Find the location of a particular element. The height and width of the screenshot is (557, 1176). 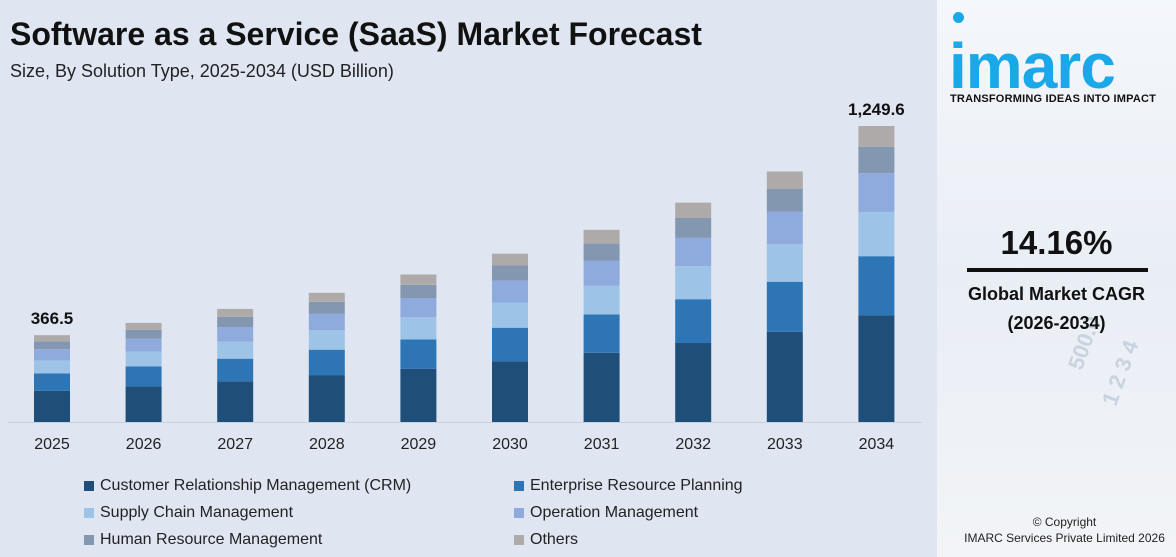

legend-item: Supply Chain Management is located at coordinates (188, 513).